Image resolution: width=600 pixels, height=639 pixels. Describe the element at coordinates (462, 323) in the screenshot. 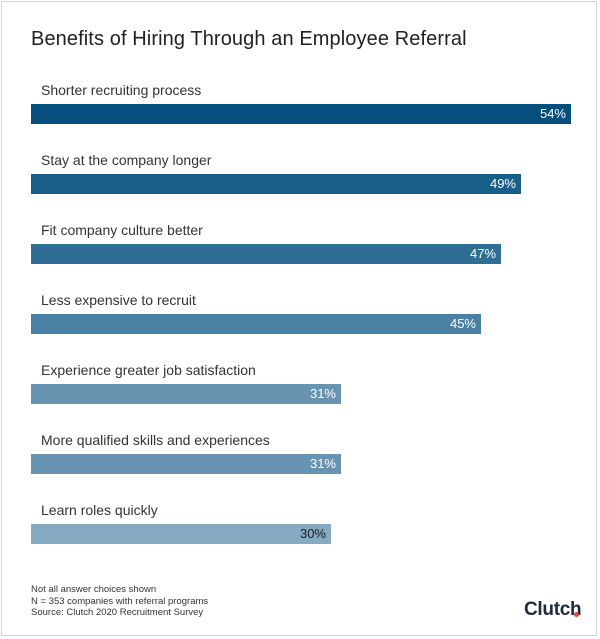

I see `bar-value-label: 45%` at that location.